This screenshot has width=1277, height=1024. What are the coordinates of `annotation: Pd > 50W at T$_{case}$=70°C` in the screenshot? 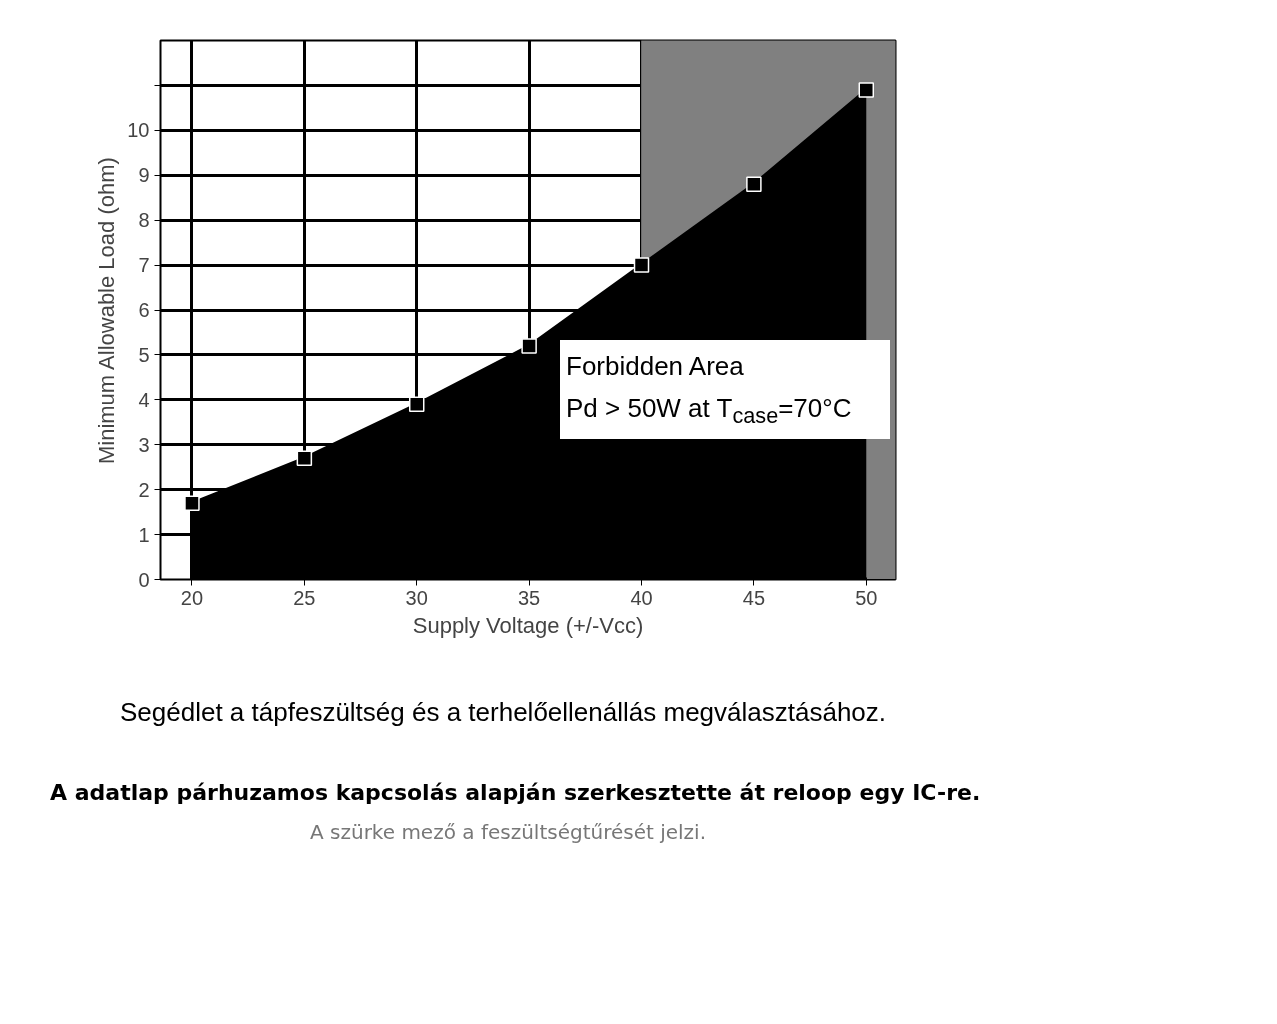 It's located at (709, 410).